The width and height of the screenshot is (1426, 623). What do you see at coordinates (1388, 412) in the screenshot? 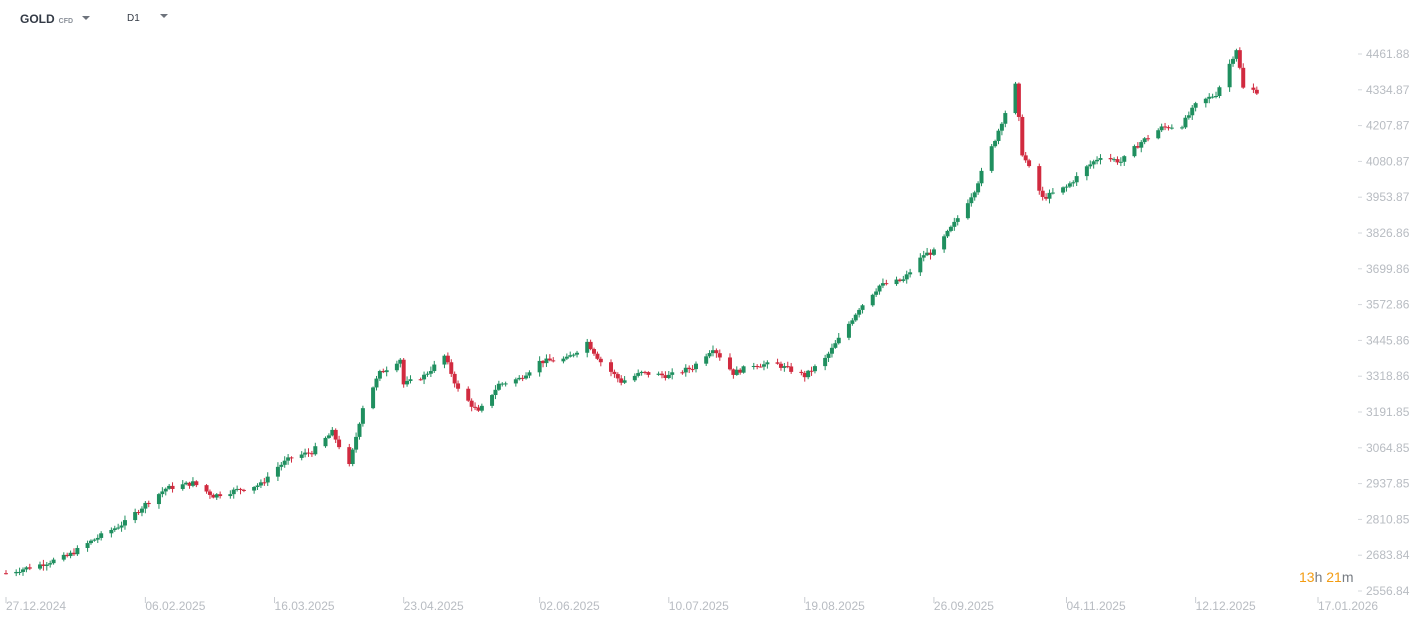
I see `price-tick-label: 3191.85` at bounding box center [1388, 412].